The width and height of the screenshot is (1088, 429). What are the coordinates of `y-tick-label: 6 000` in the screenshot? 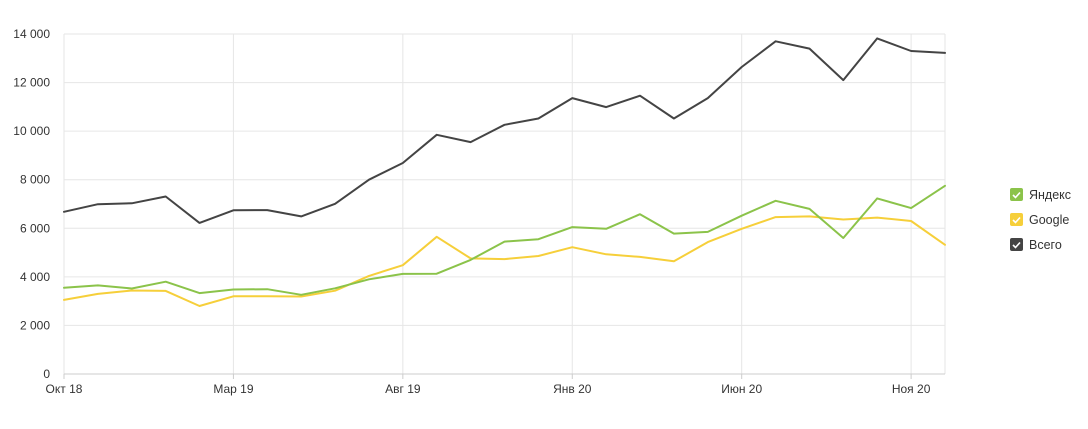 It's located at (35, 228).